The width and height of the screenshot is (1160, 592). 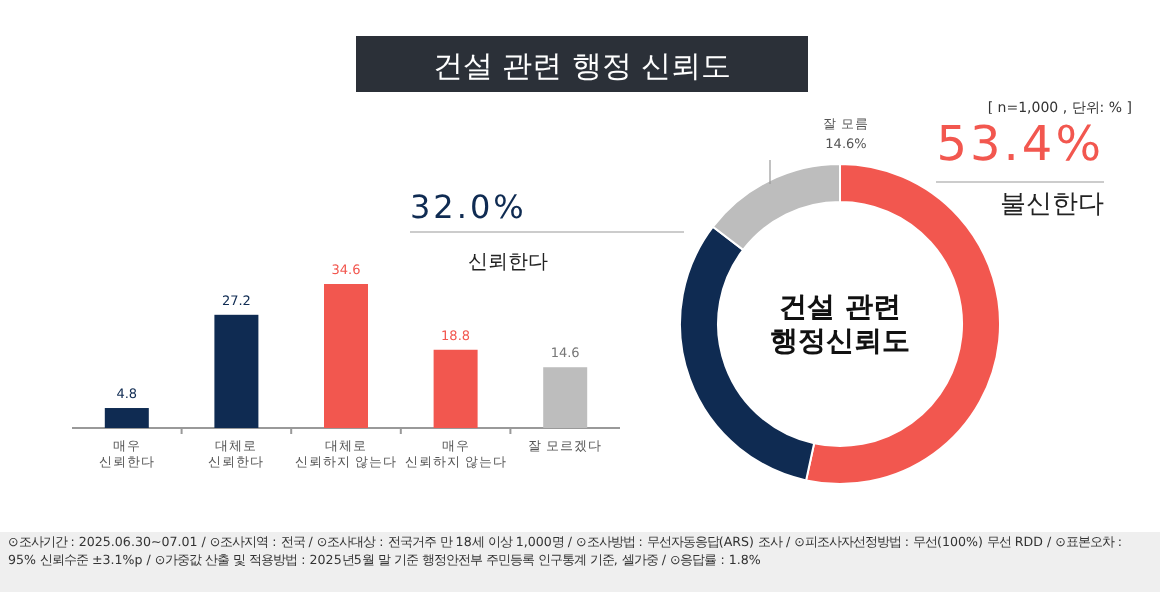 What do you see at coordinates (1020, 144) in the screenshot?
I see `data-label: 53.4%` at bounding box center [1020, 144].